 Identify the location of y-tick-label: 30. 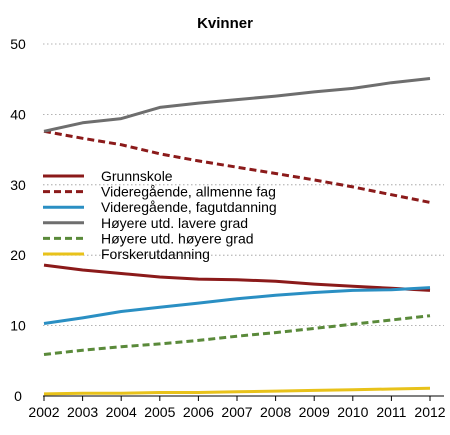
(18, 185).